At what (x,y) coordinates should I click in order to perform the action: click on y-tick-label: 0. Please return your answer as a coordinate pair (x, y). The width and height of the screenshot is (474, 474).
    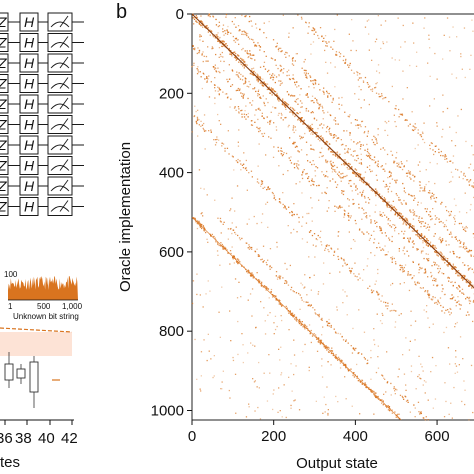
    Looking at the image, I should click on (180, 14).